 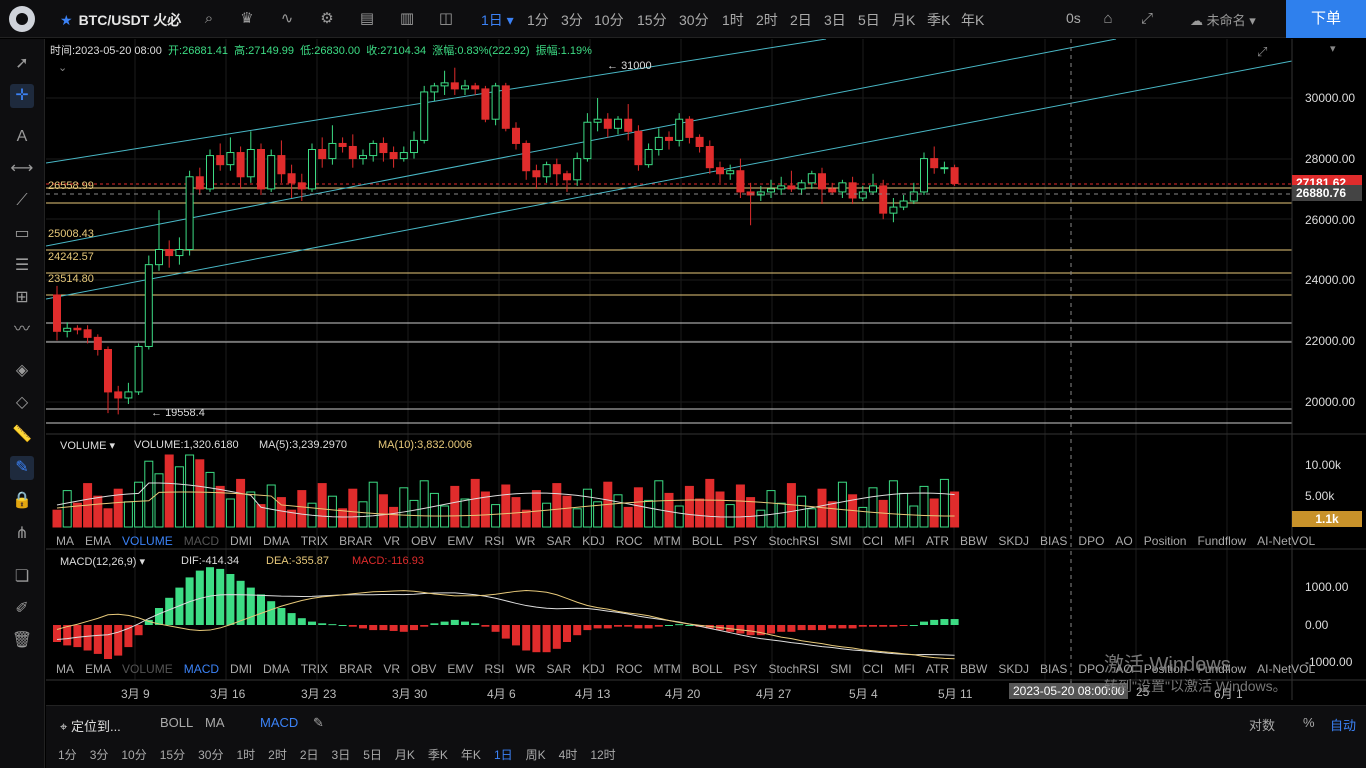 What do you see at coordinates (503, 755) in the screenshot?
I see `period-shortcut: 1日` at bounding box center [503, 755].